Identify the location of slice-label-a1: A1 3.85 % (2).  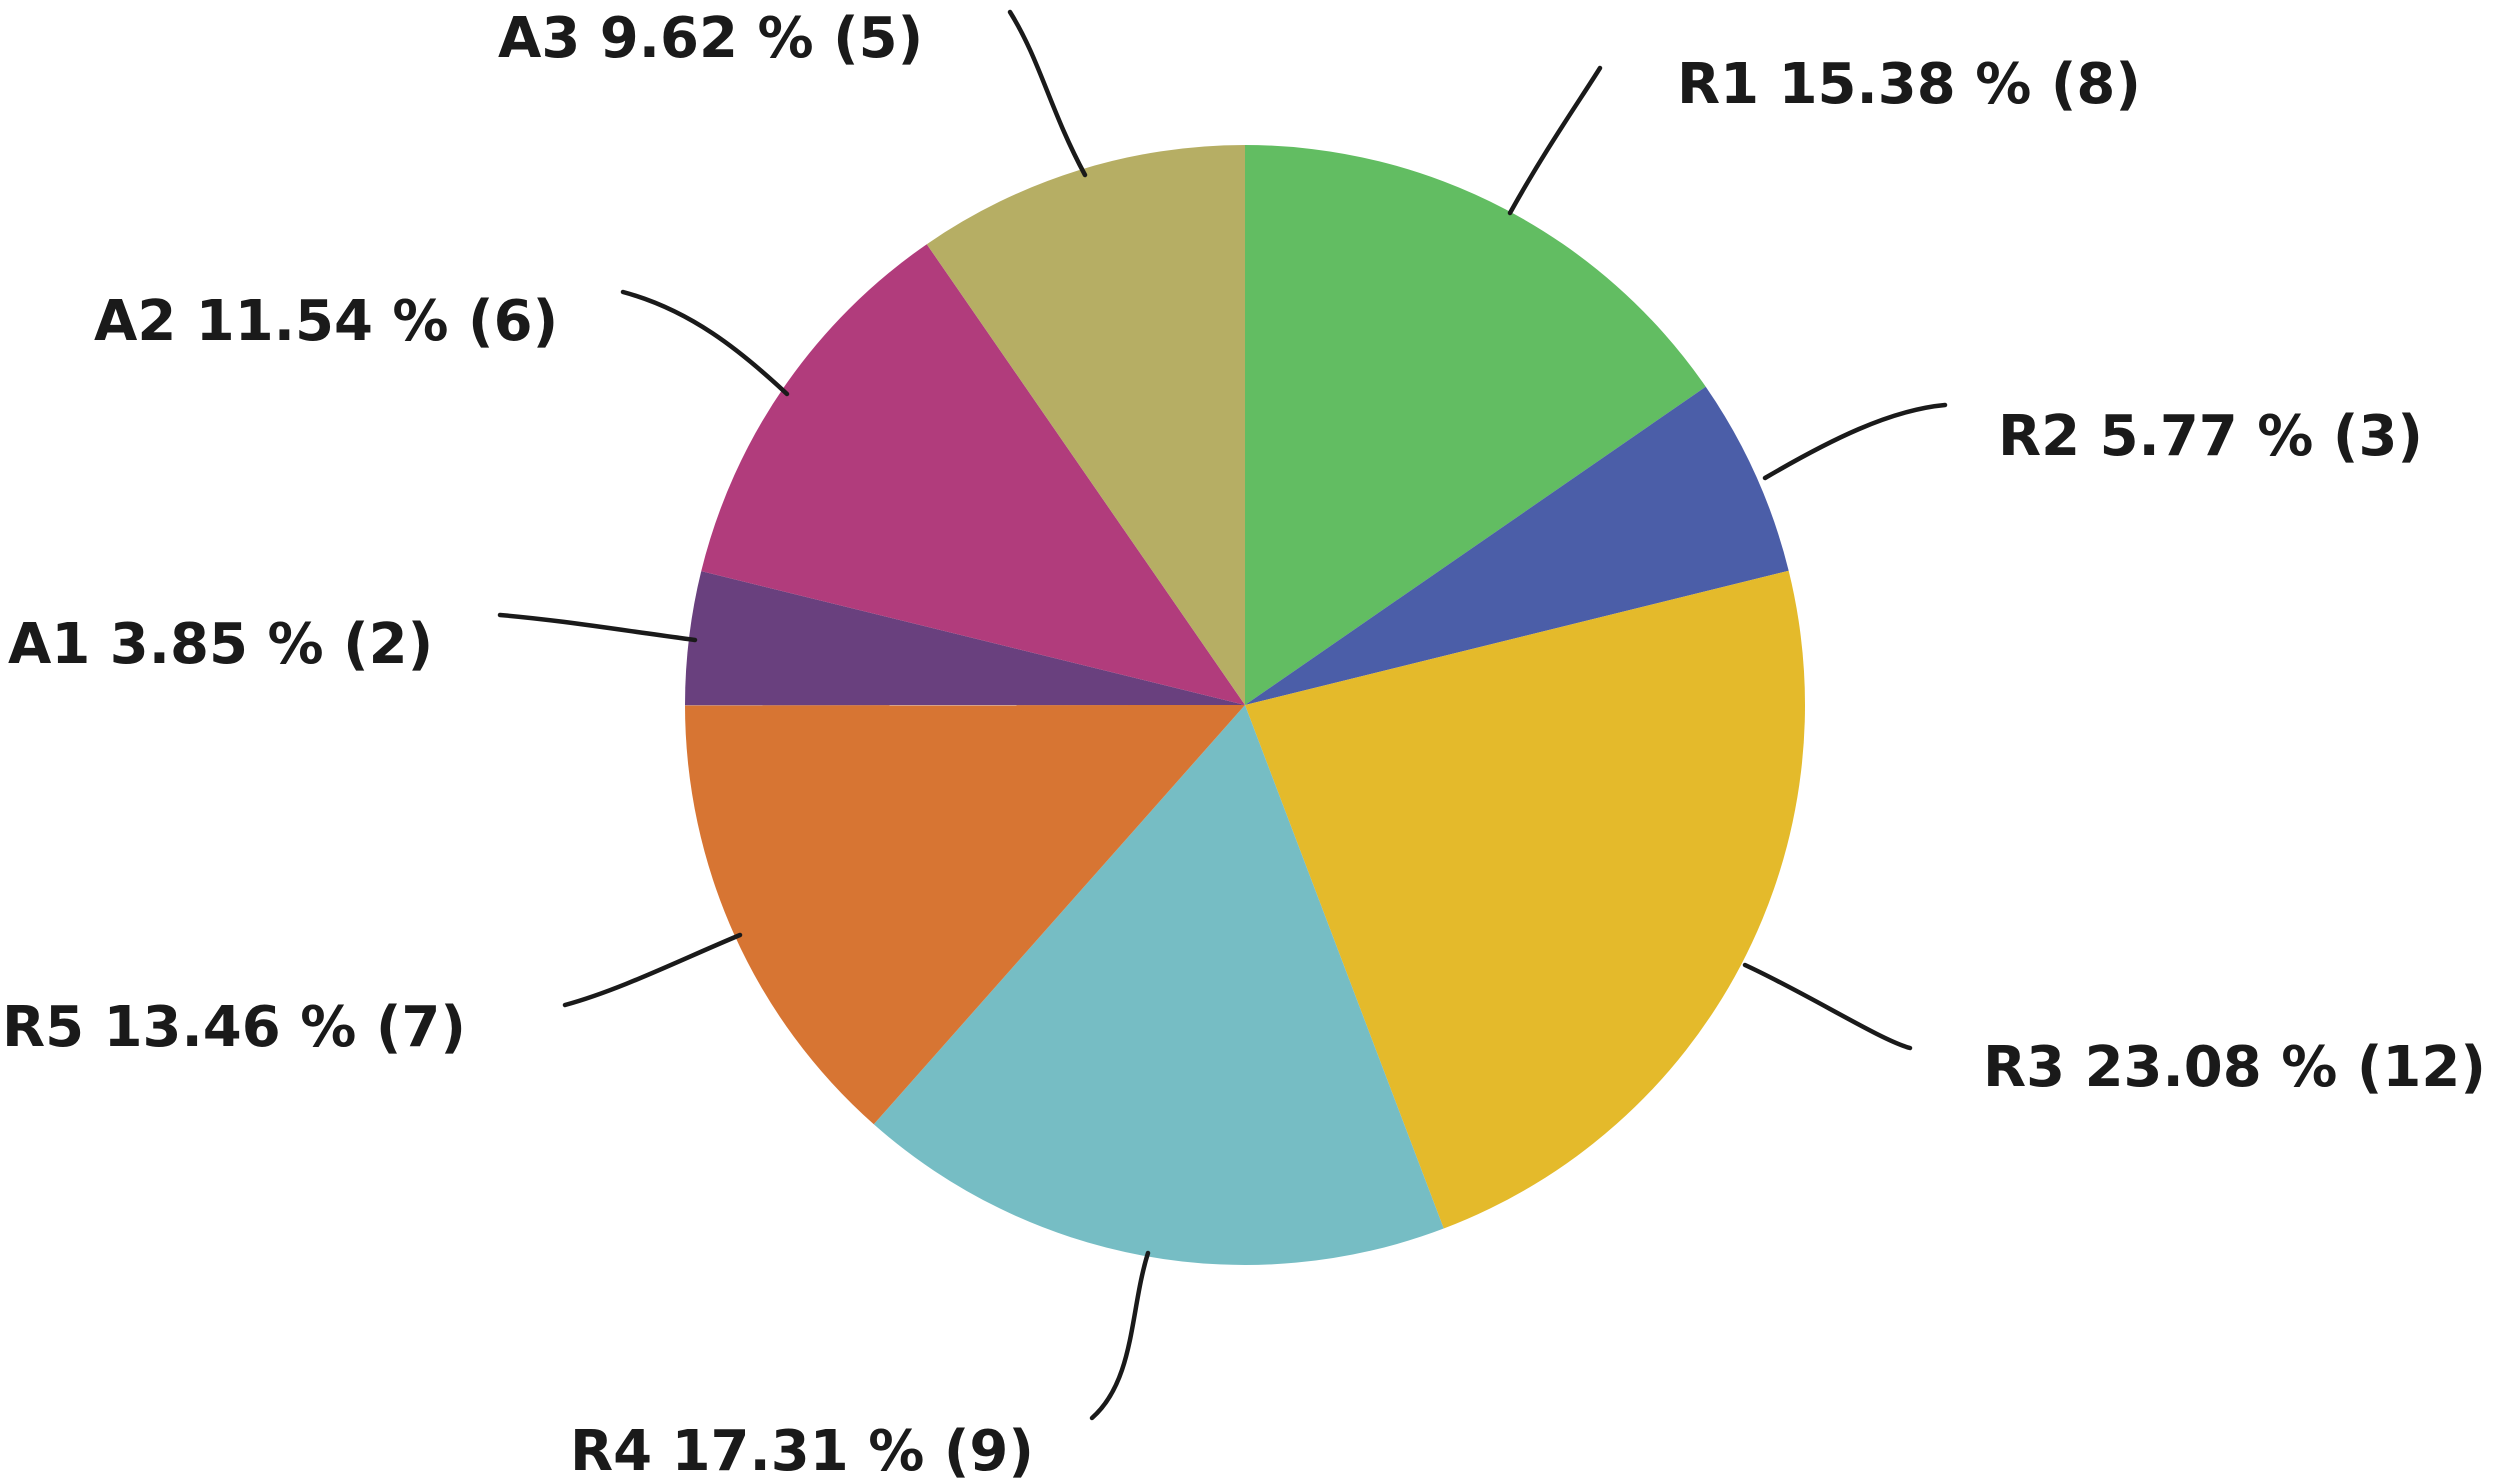
(220, 644).